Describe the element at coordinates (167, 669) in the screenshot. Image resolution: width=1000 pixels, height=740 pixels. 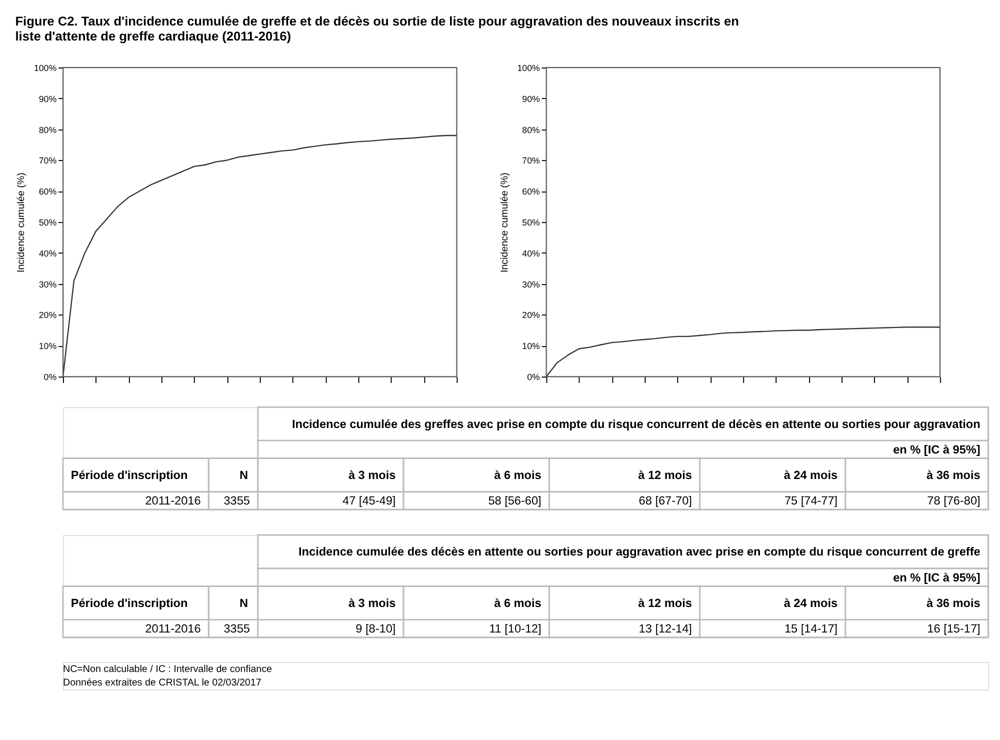
I see `text: NC=Non calculable / IC : Intervalle de confiance` at that location.